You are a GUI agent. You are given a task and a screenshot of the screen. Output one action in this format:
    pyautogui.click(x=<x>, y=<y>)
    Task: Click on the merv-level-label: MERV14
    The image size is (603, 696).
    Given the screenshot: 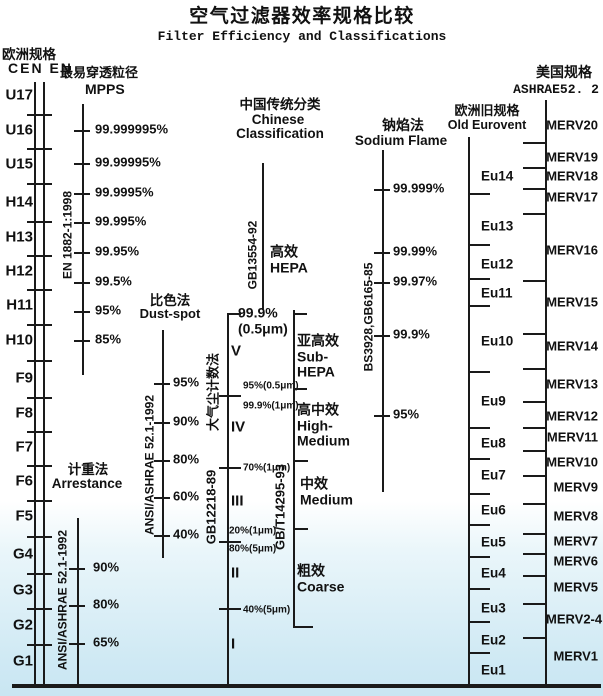 What is the action you would take?
    pyautogui.click(x=572, y=346)
    